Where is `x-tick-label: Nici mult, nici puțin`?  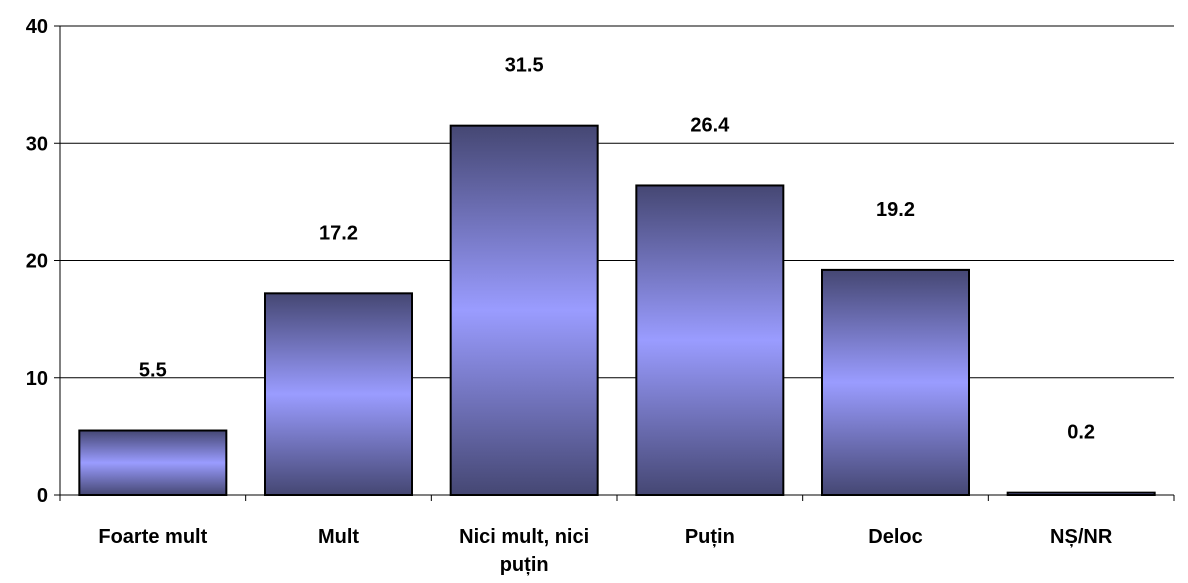 x-tick-label: Nici mult, nici puțin is located at coordinates (524, 551).